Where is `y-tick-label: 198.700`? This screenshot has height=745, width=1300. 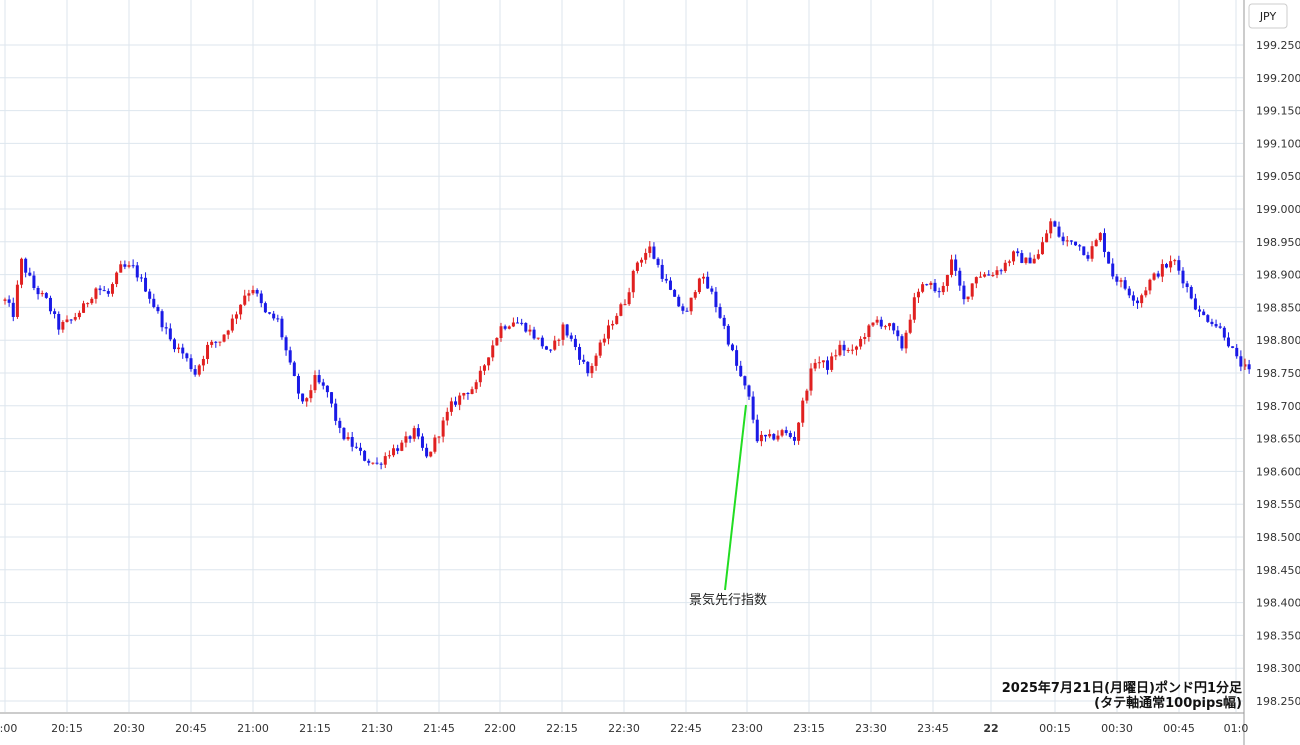
y-tick-label: 198.700 is located at coordinates (1278, 406).